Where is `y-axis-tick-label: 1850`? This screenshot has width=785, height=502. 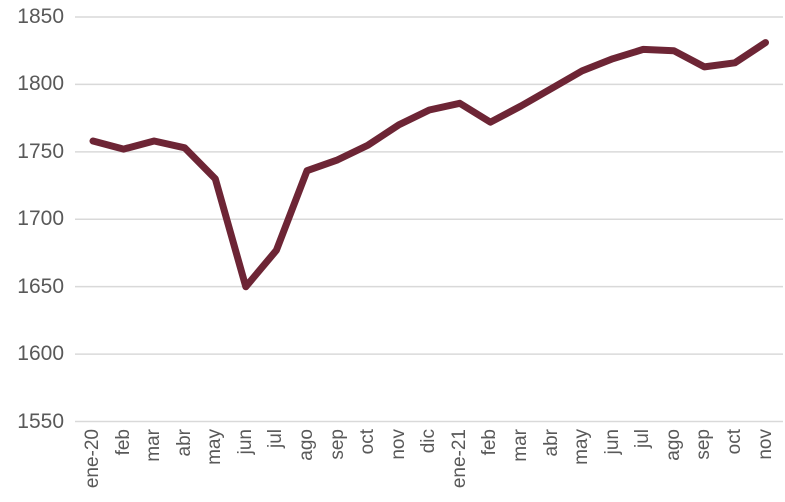
y-axis-tick-label: 1850 is located at coordinates (40, 16).